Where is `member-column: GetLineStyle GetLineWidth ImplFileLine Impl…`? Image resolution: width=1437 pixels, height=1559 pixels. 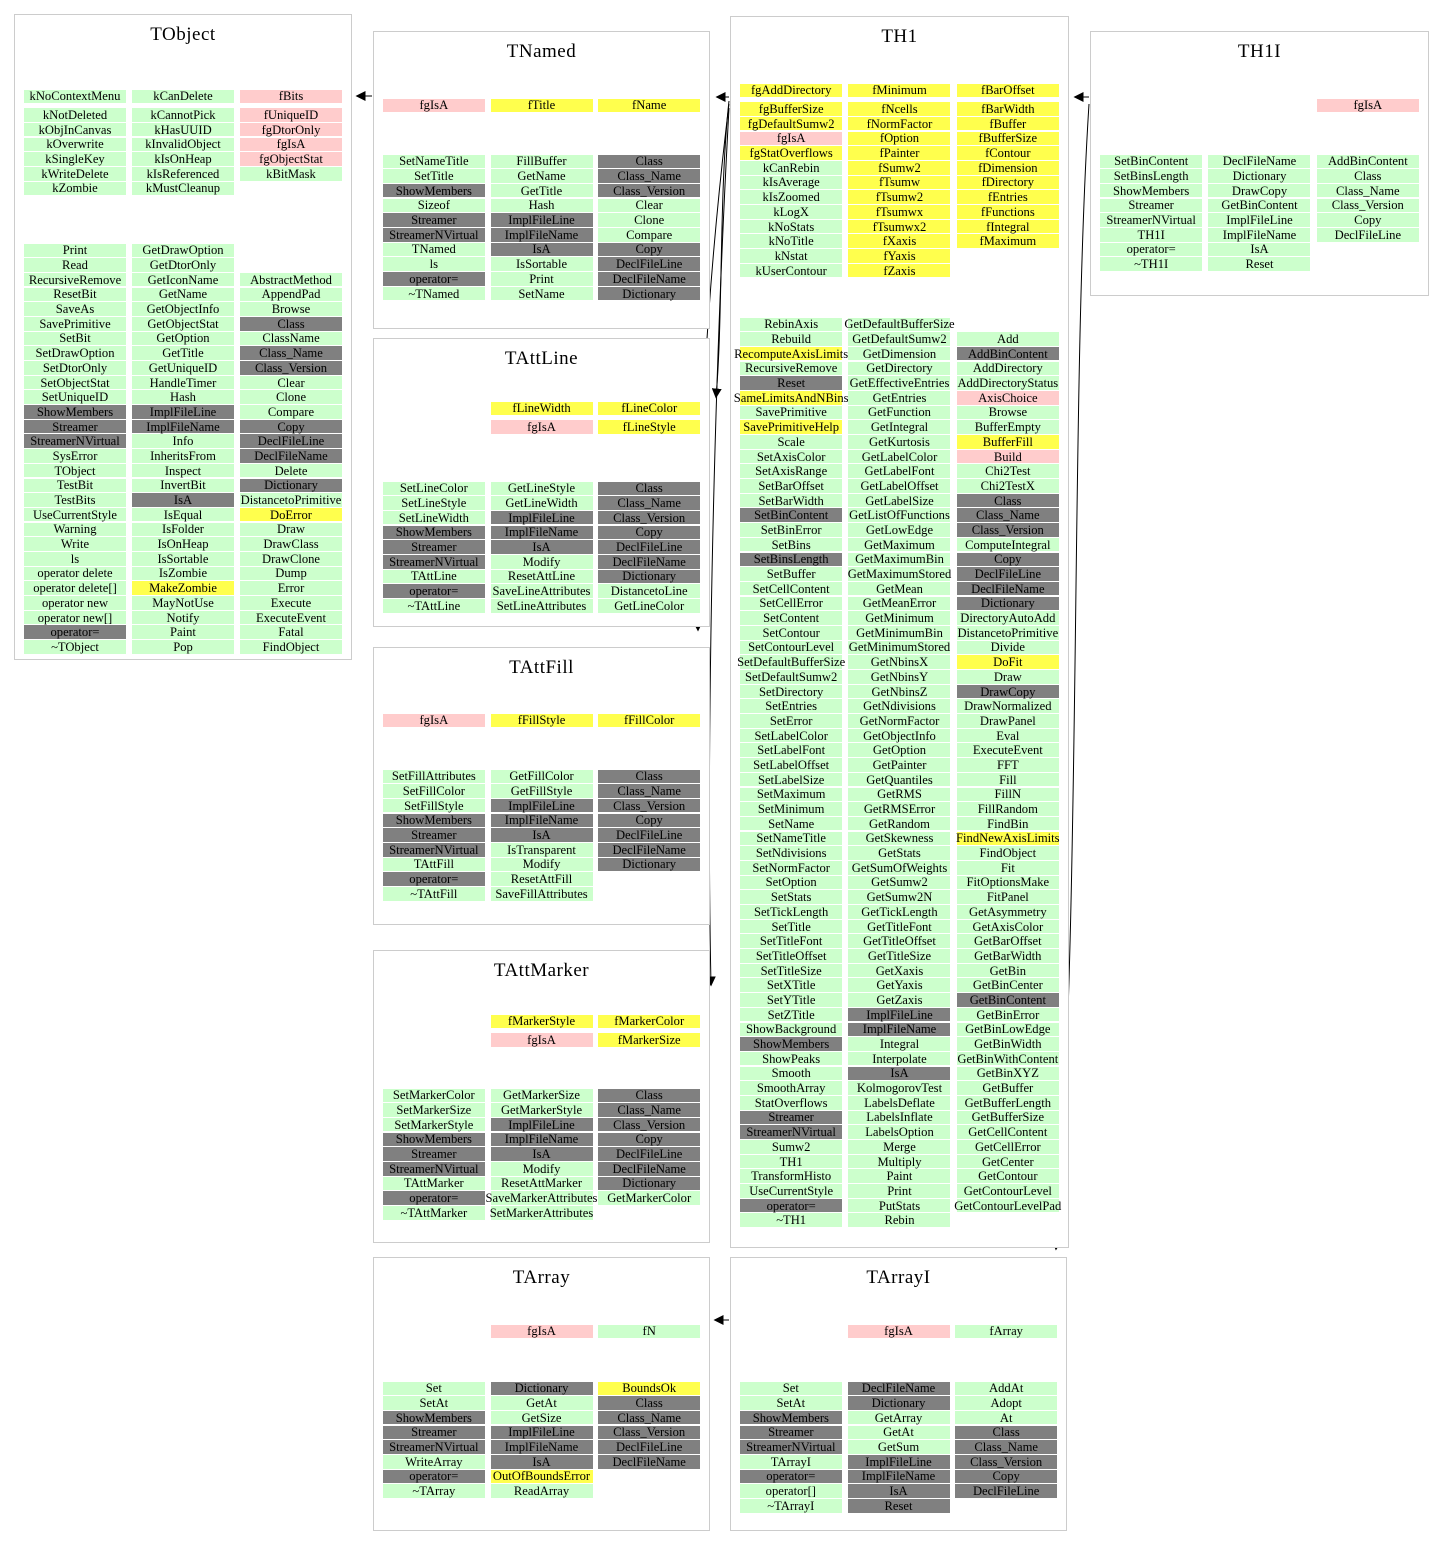
member-column: GetLineStyle GetLineWidth ImplFileLine Impl… is located at coordinates (542, 547).